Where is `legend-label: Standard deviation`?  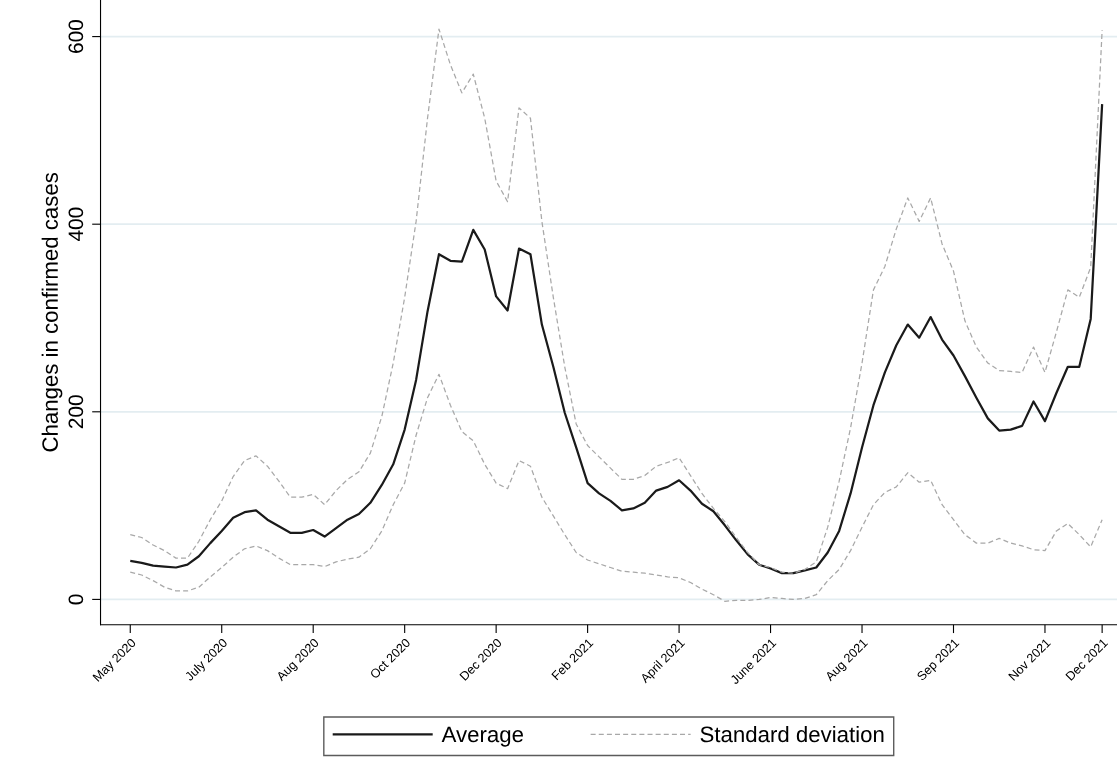 legend-label: Standard deviation is located at coordinates (792, 734).